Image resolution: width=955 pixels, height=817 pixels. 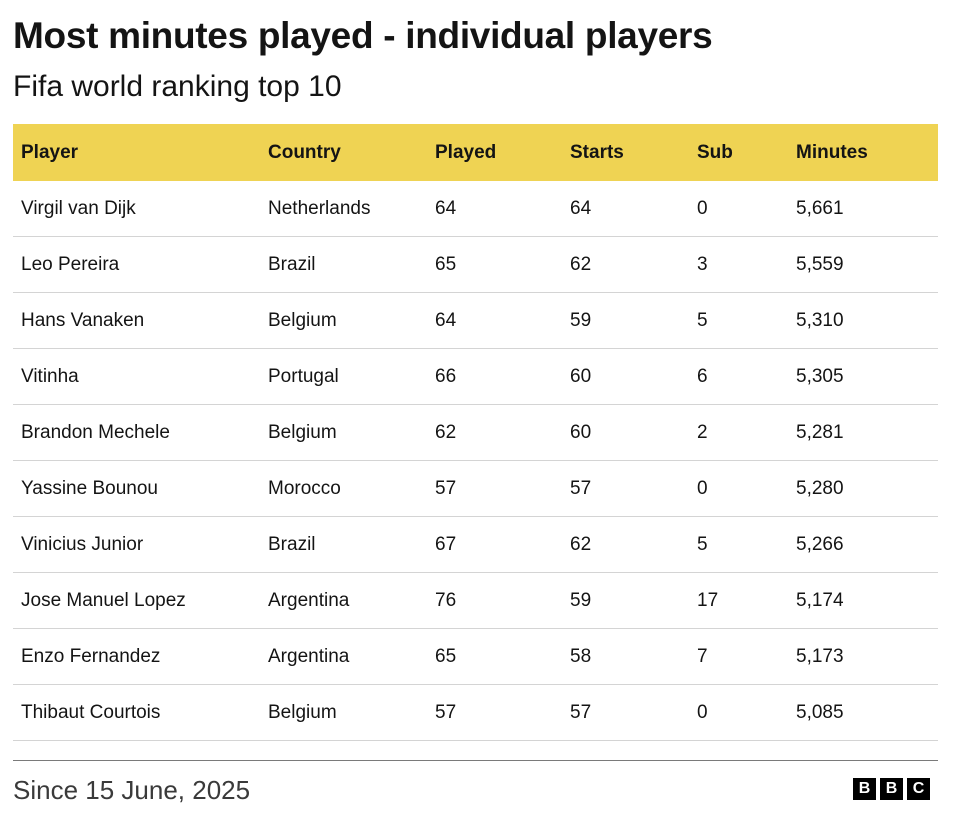 I want to click on cell-player: Yassine Bounou, so click(x=89, y=488).